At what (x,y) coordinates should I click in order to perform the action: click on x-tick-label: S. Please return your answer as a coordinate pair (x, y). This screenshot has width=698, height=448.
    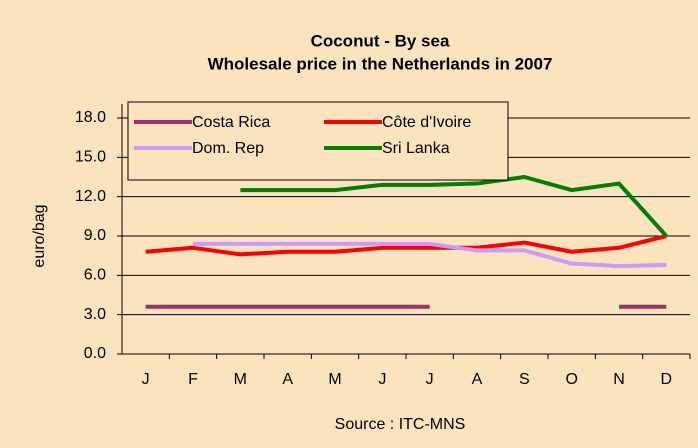
    Looking at the image, I should click on (524, 379).